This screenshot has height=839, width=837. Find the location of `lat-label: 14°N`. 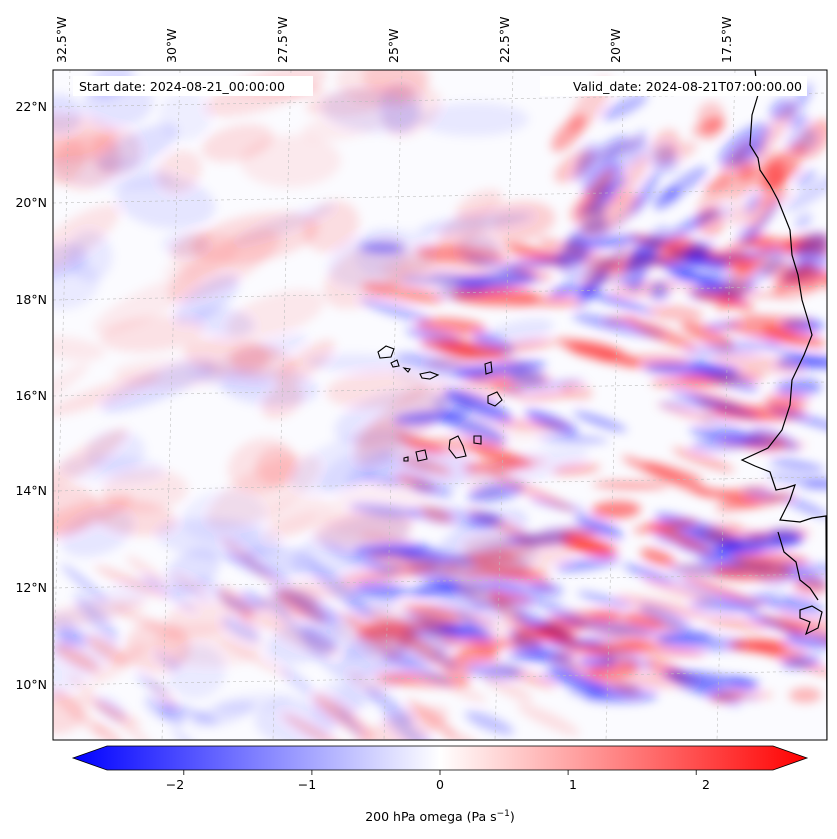

lat-label: 14°N is located at coordinates (31, 490).